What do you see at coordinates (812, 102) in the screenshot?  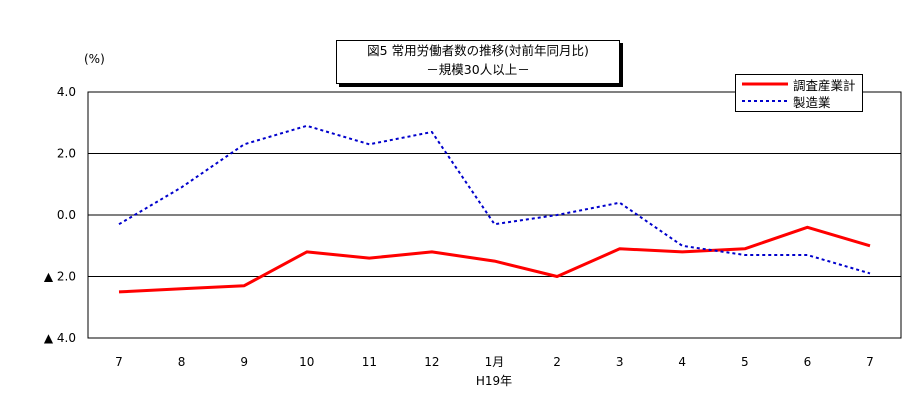 I see `legend-label-manufacturing: 製造業` at bounding box center [812, 102].